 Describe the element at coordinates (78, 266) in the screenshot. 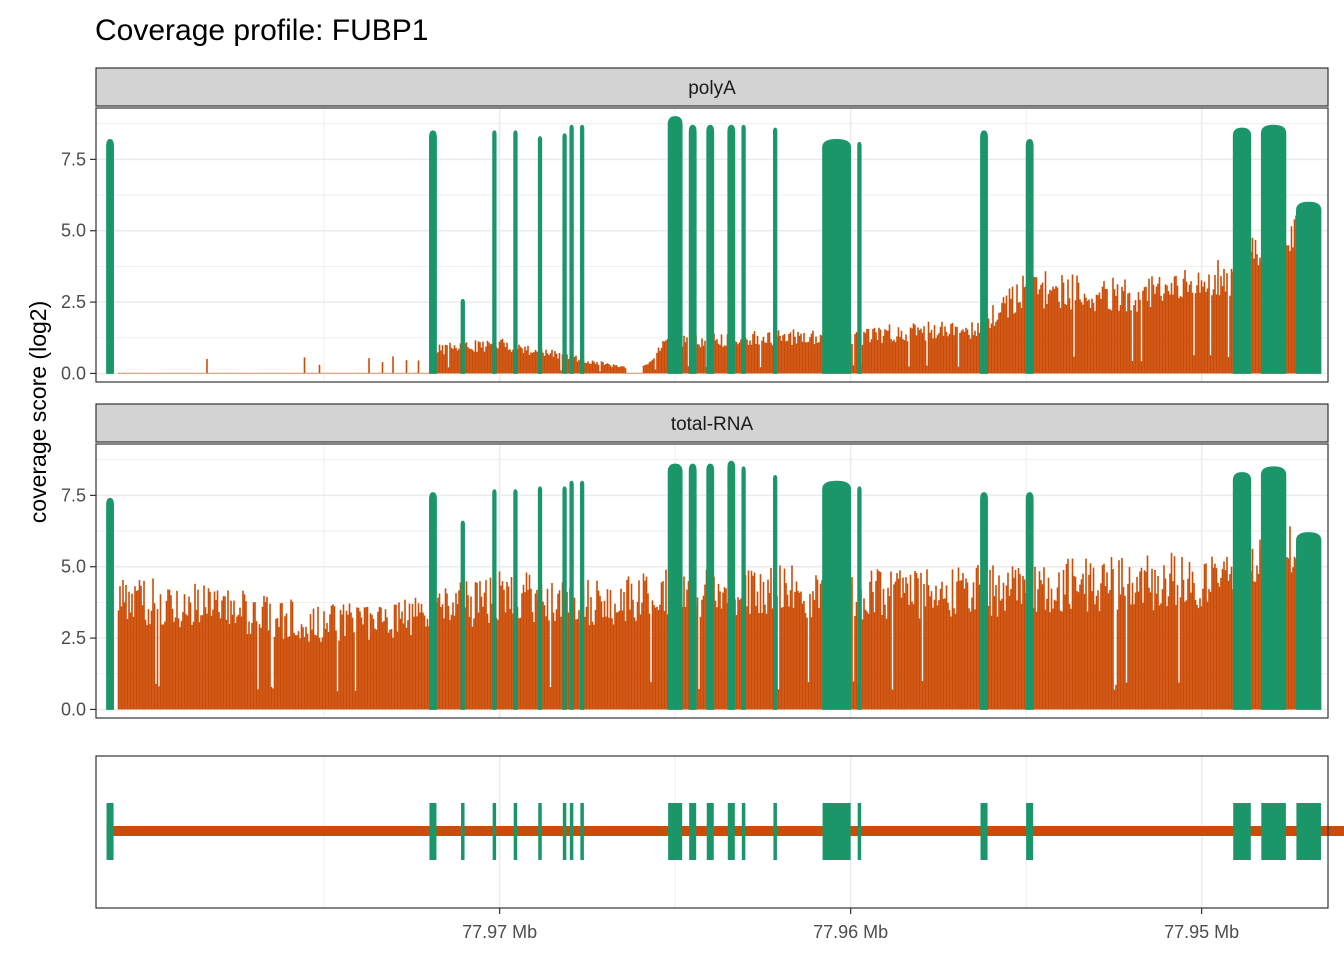

I see `y-axis-polyA: 0.0 2.5 5.0 7.5` at that location.